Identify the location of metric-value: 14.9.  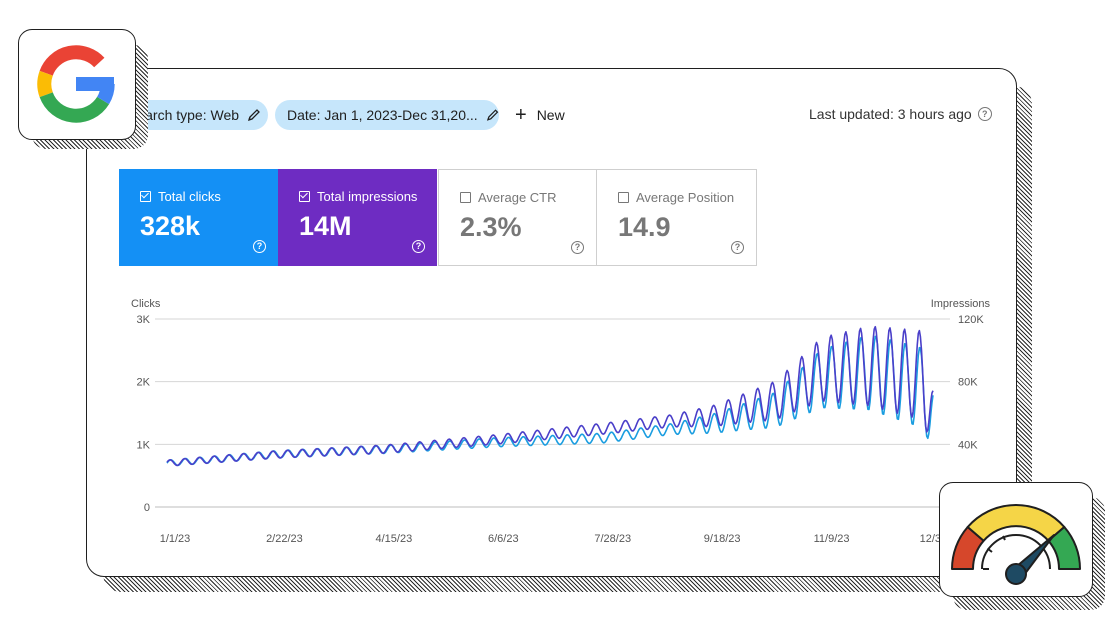
(644, 227).